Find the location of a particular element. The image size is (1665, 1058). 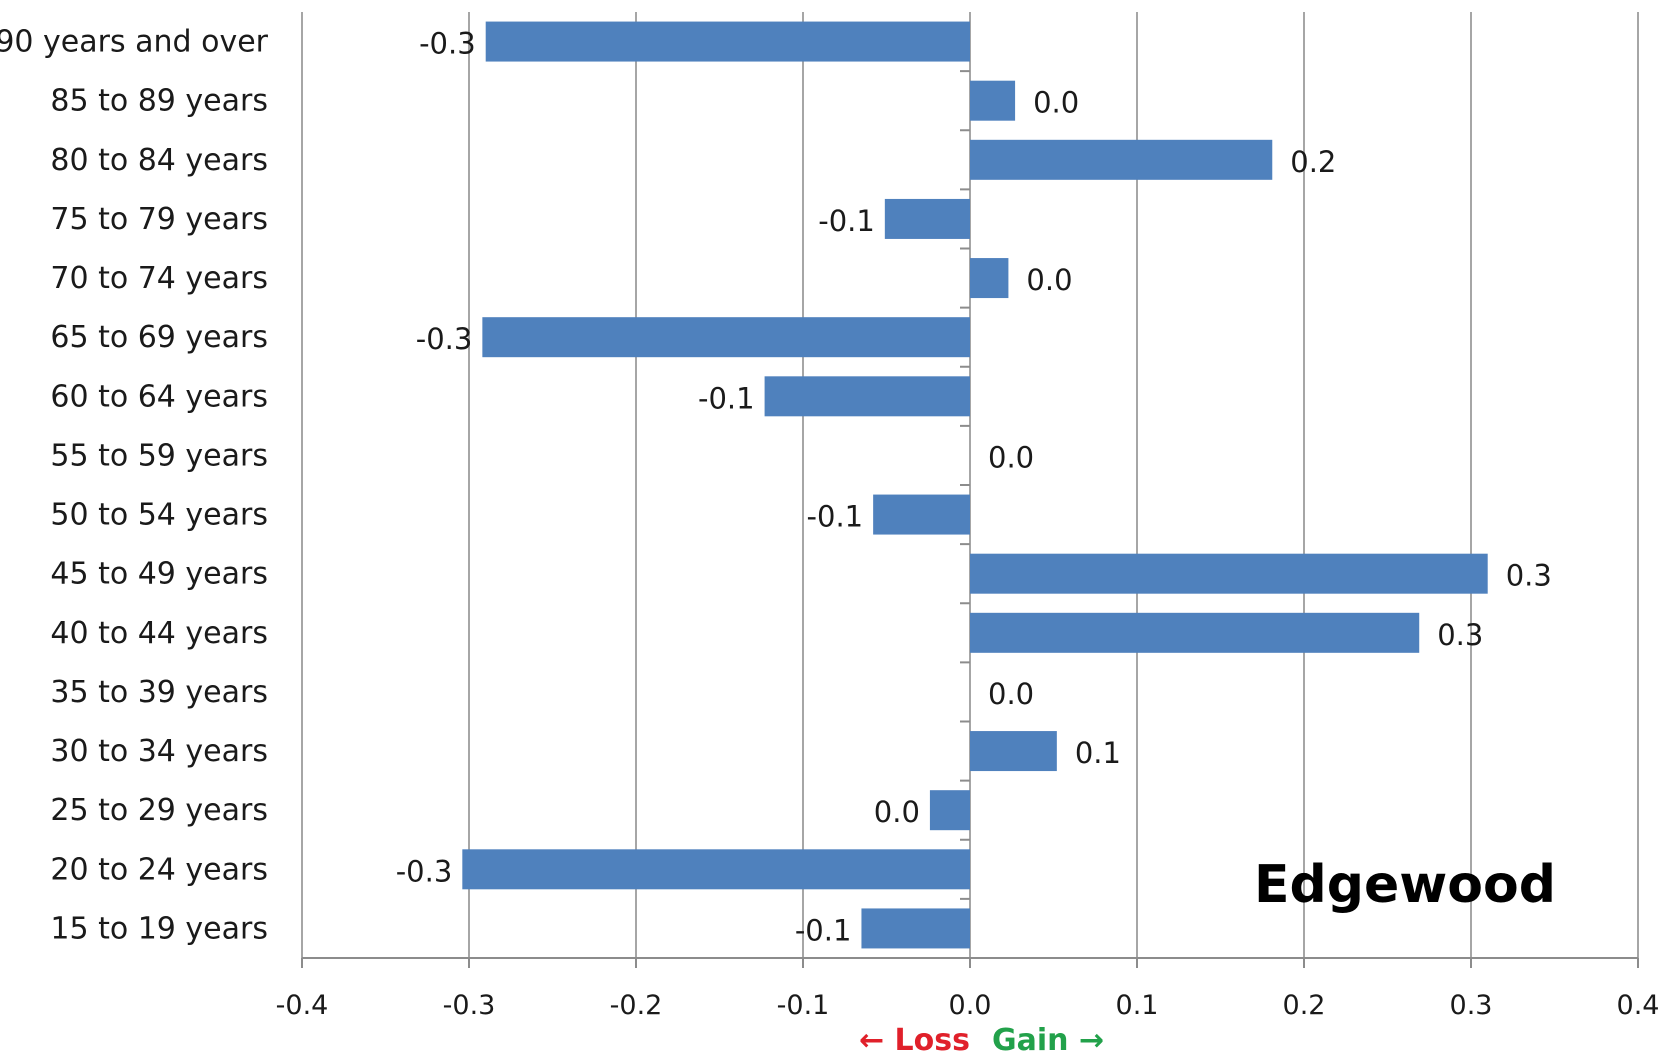

data-label-13: 0.0 is located at coordinates (897, 812).